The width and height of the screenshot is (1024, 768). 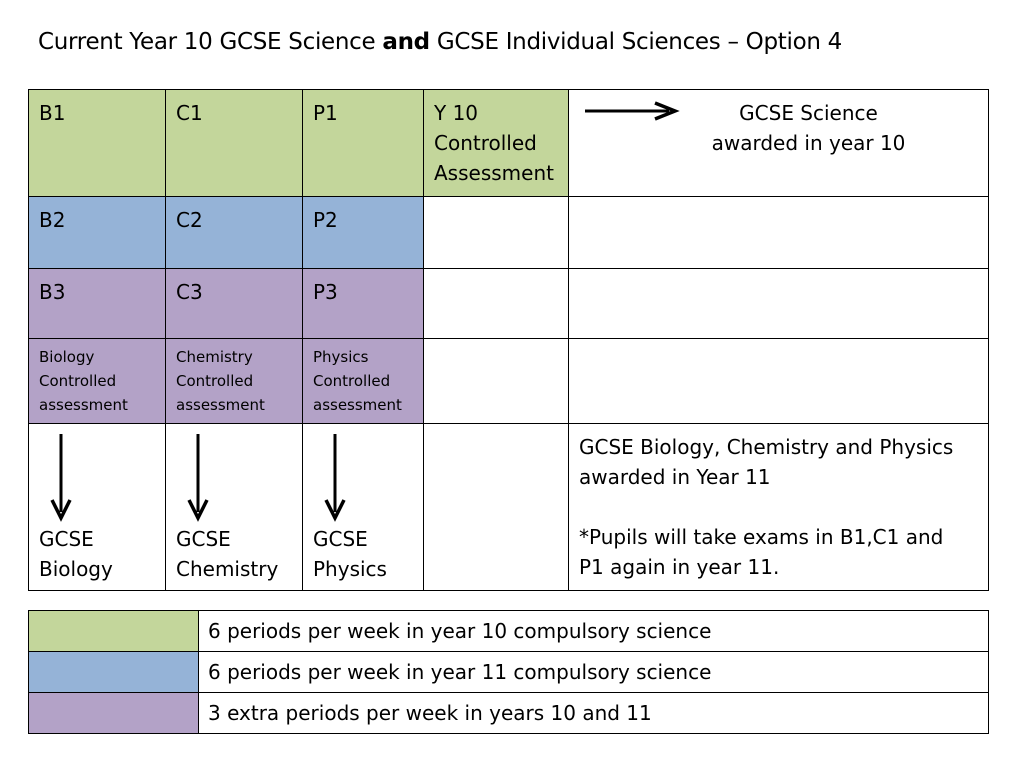 What do you see at coordinates (761, 537) in the screenshot?
I see `cell-line: *Pupils will take exams in B1,C1 and` at bounding box center [761, 537].